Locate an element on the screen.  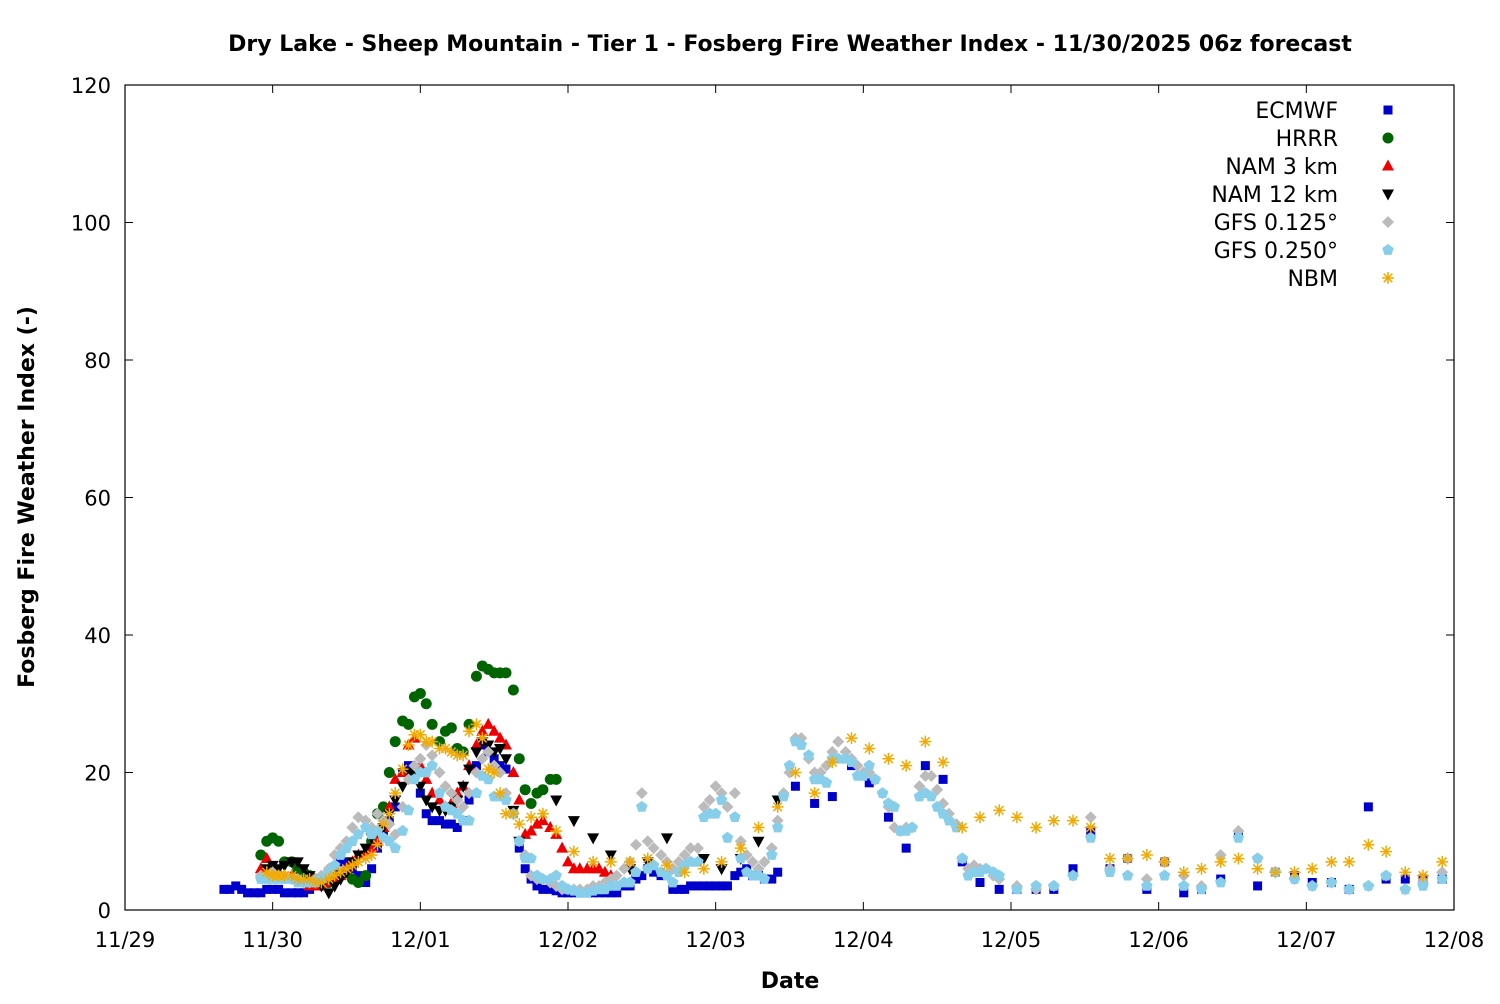
legend-label-nbm: NBM is located at coordinates (1312, 279).